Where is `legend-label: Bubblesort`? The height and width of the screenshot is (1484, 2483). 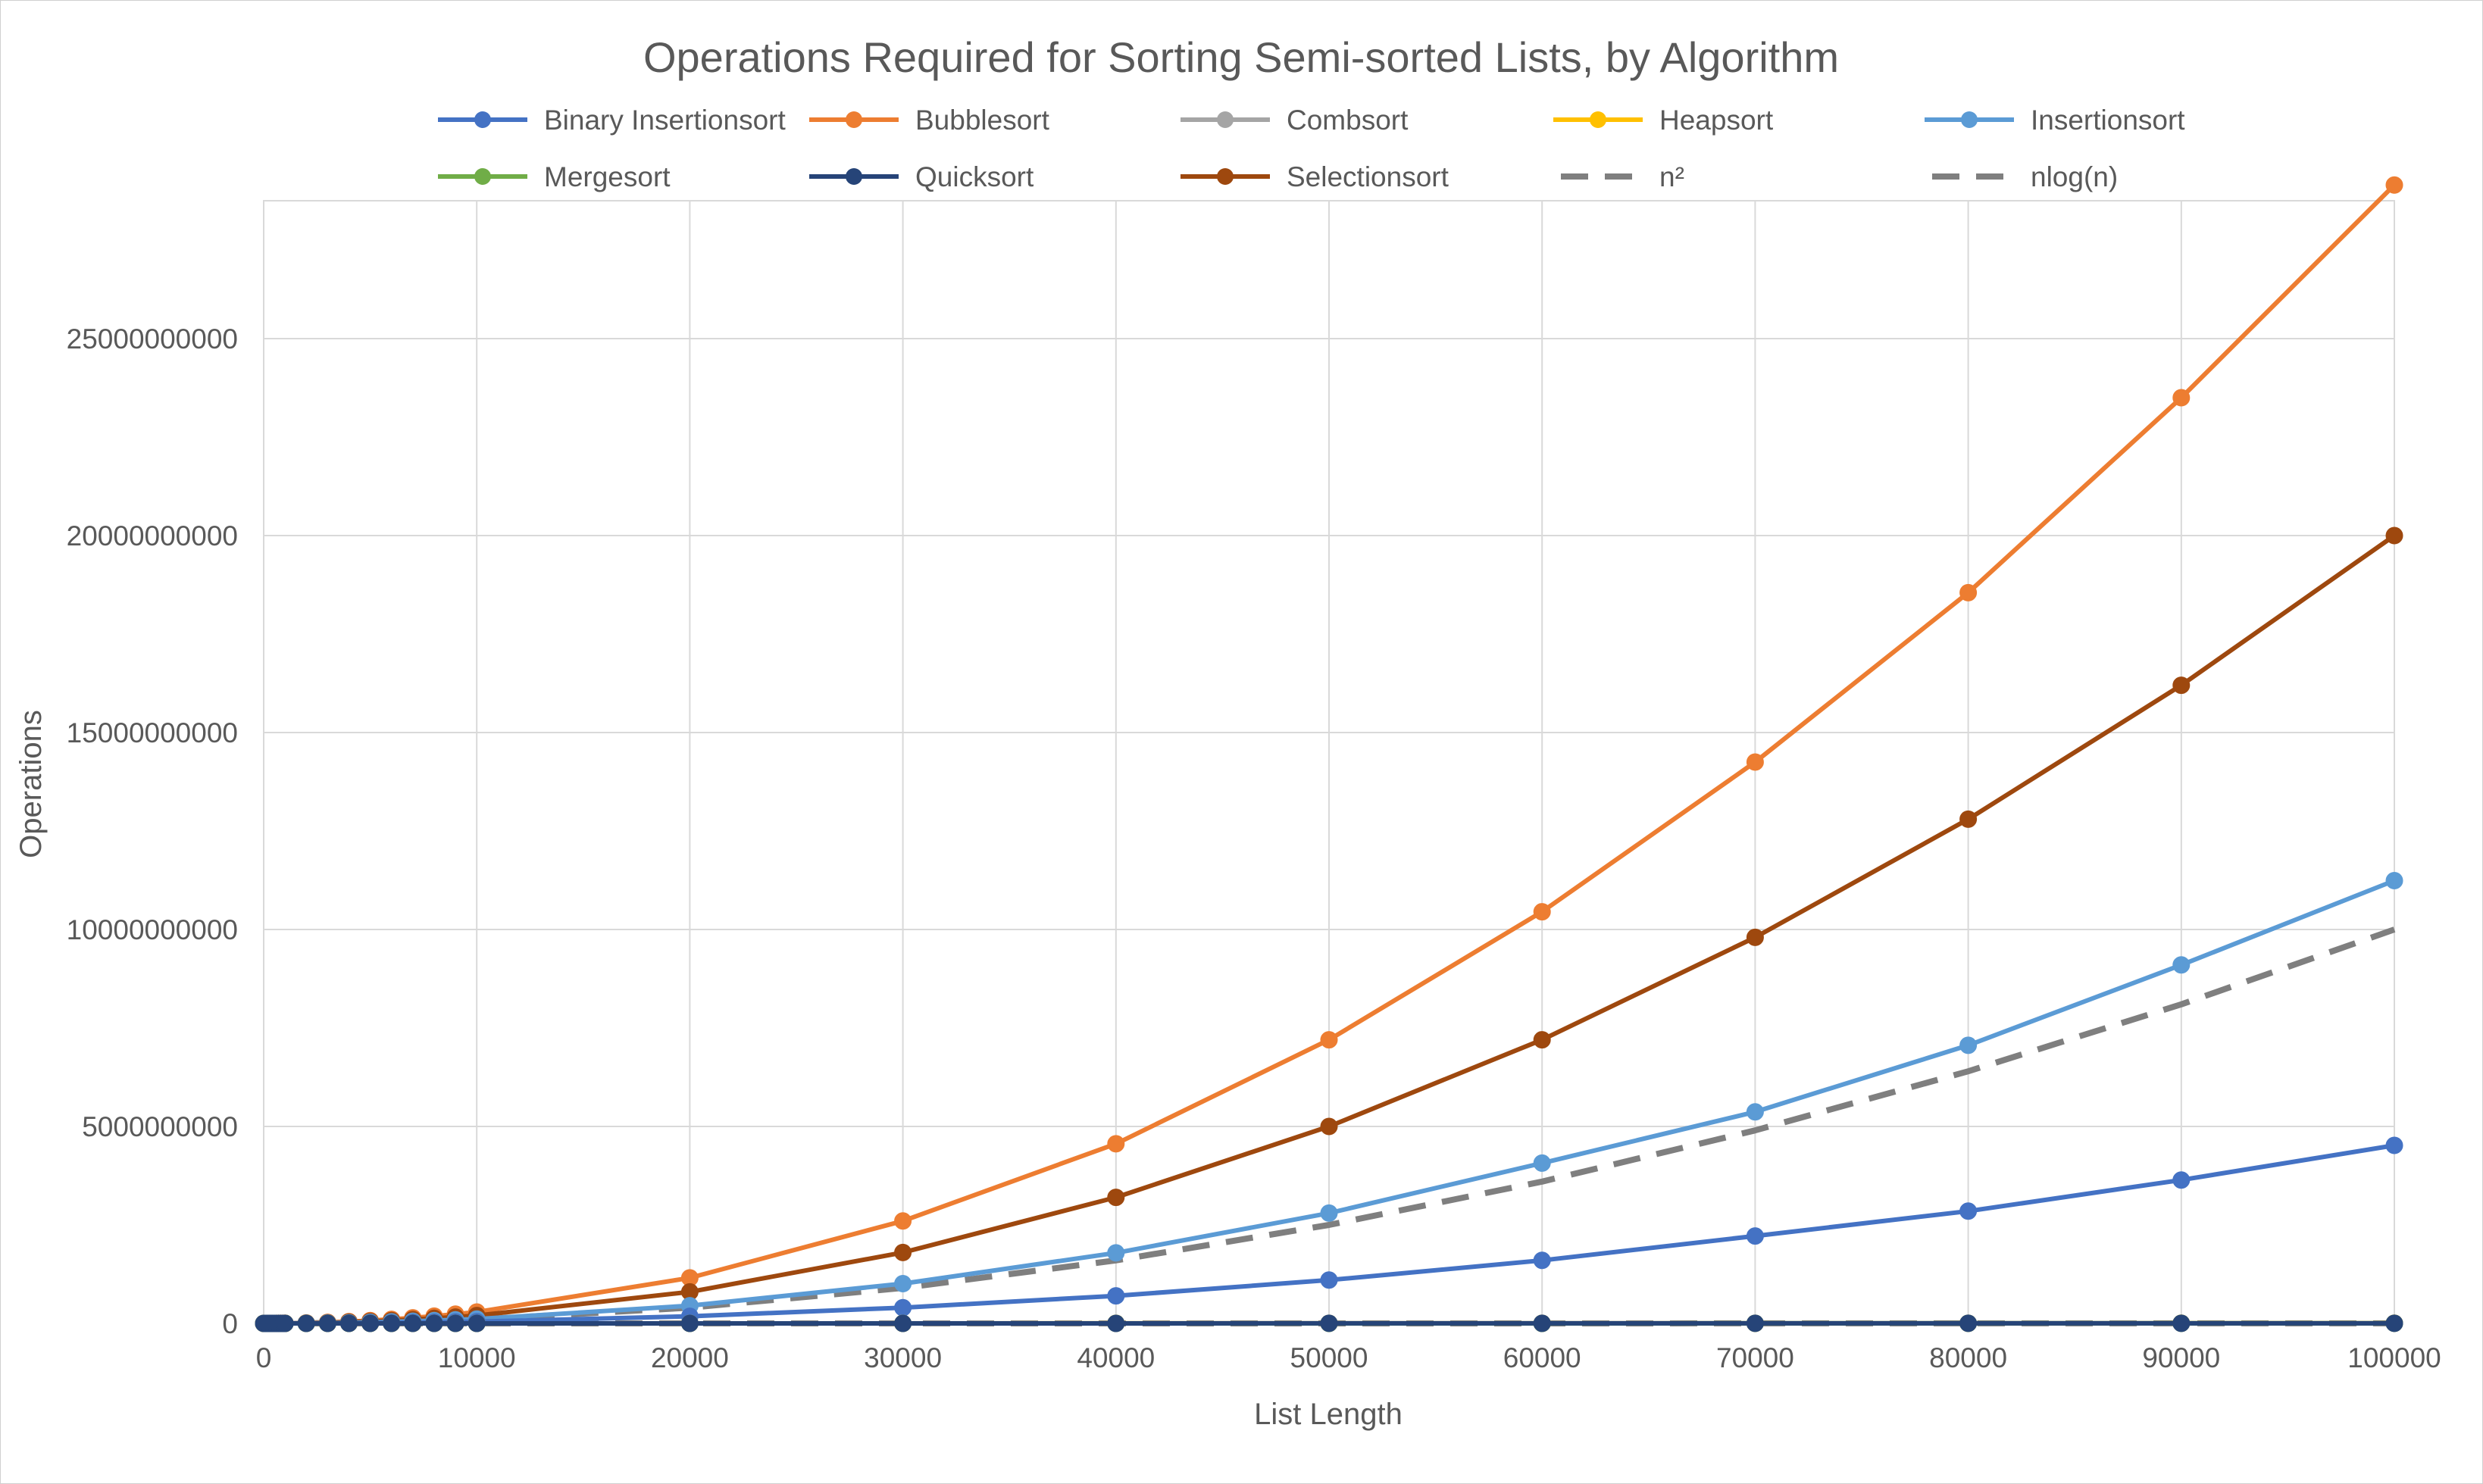
legend-label: Bubblesort is located at coordinates (982, 120).